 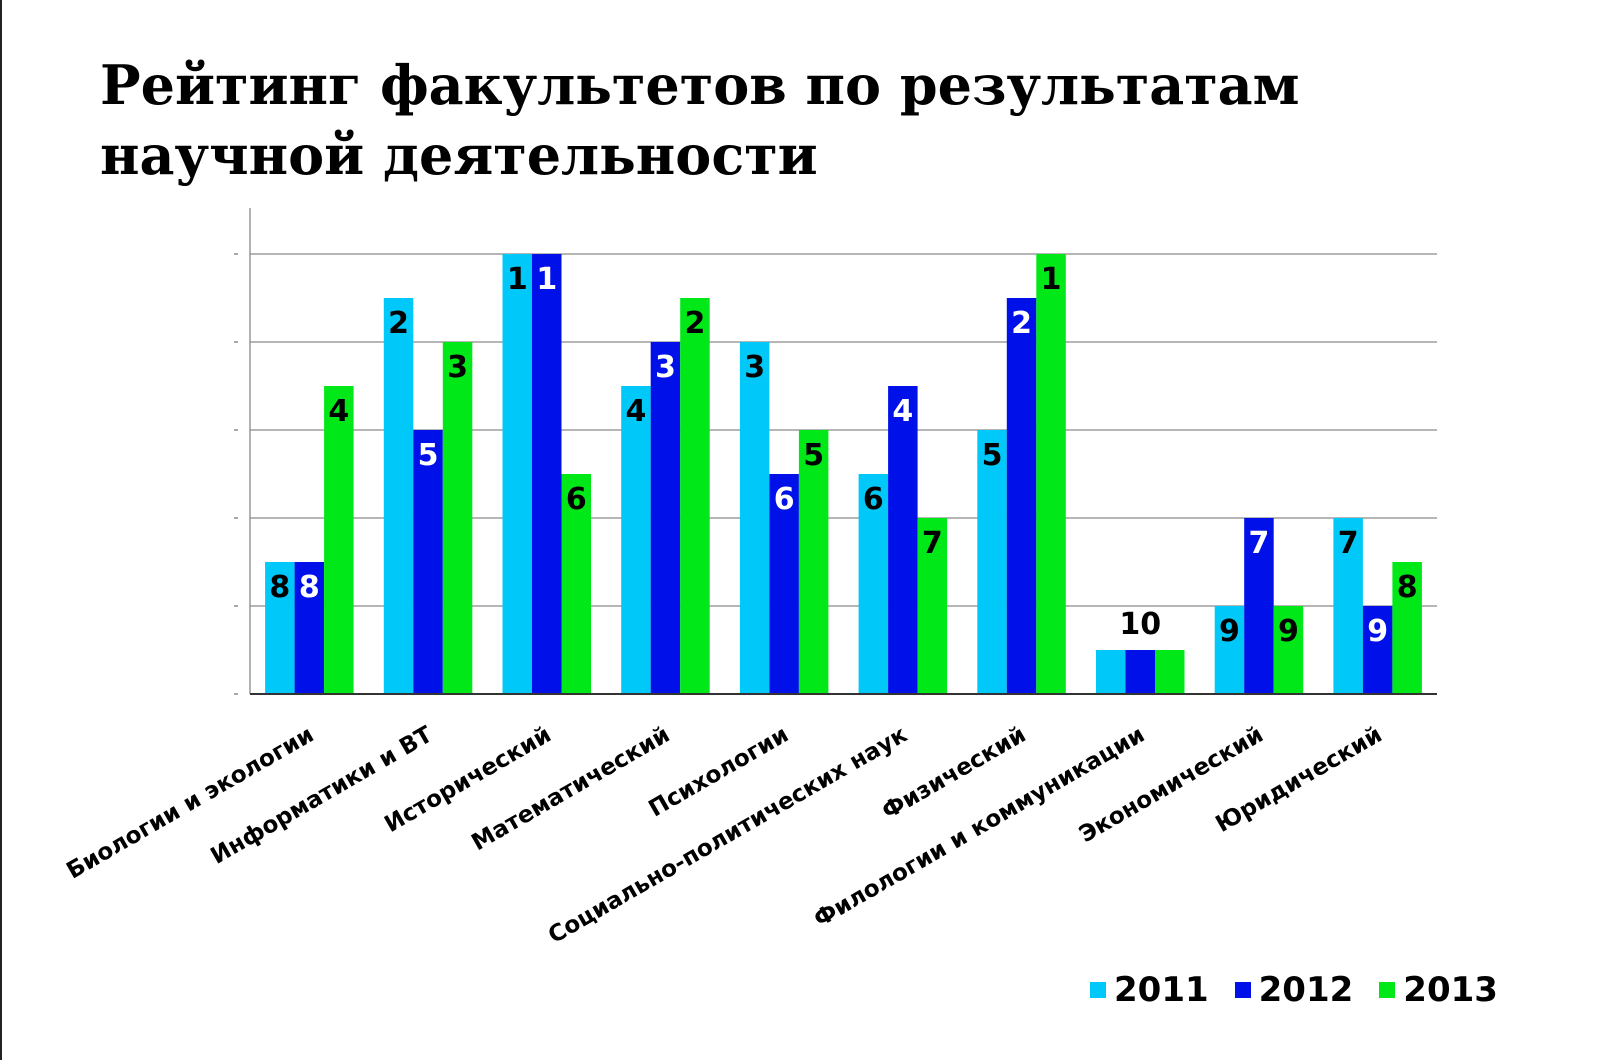 I want to click on x-tick-label-2: Информатики и ВТ, so click(x=322, y=796).